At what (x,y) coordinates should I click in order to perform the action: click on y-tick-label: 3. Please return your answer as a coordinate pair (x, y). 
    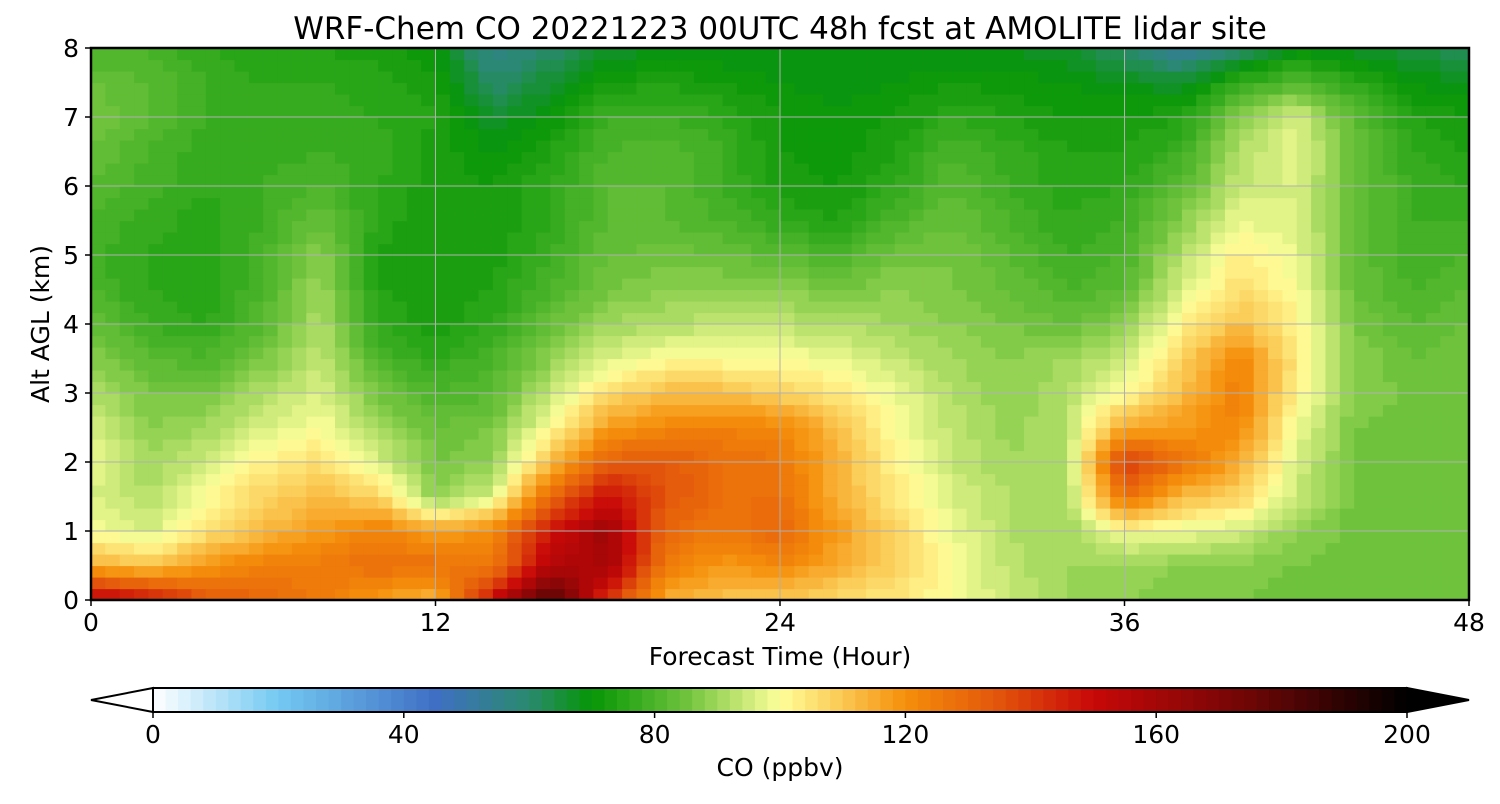
    Looking at the image, I should click on (71, 393).